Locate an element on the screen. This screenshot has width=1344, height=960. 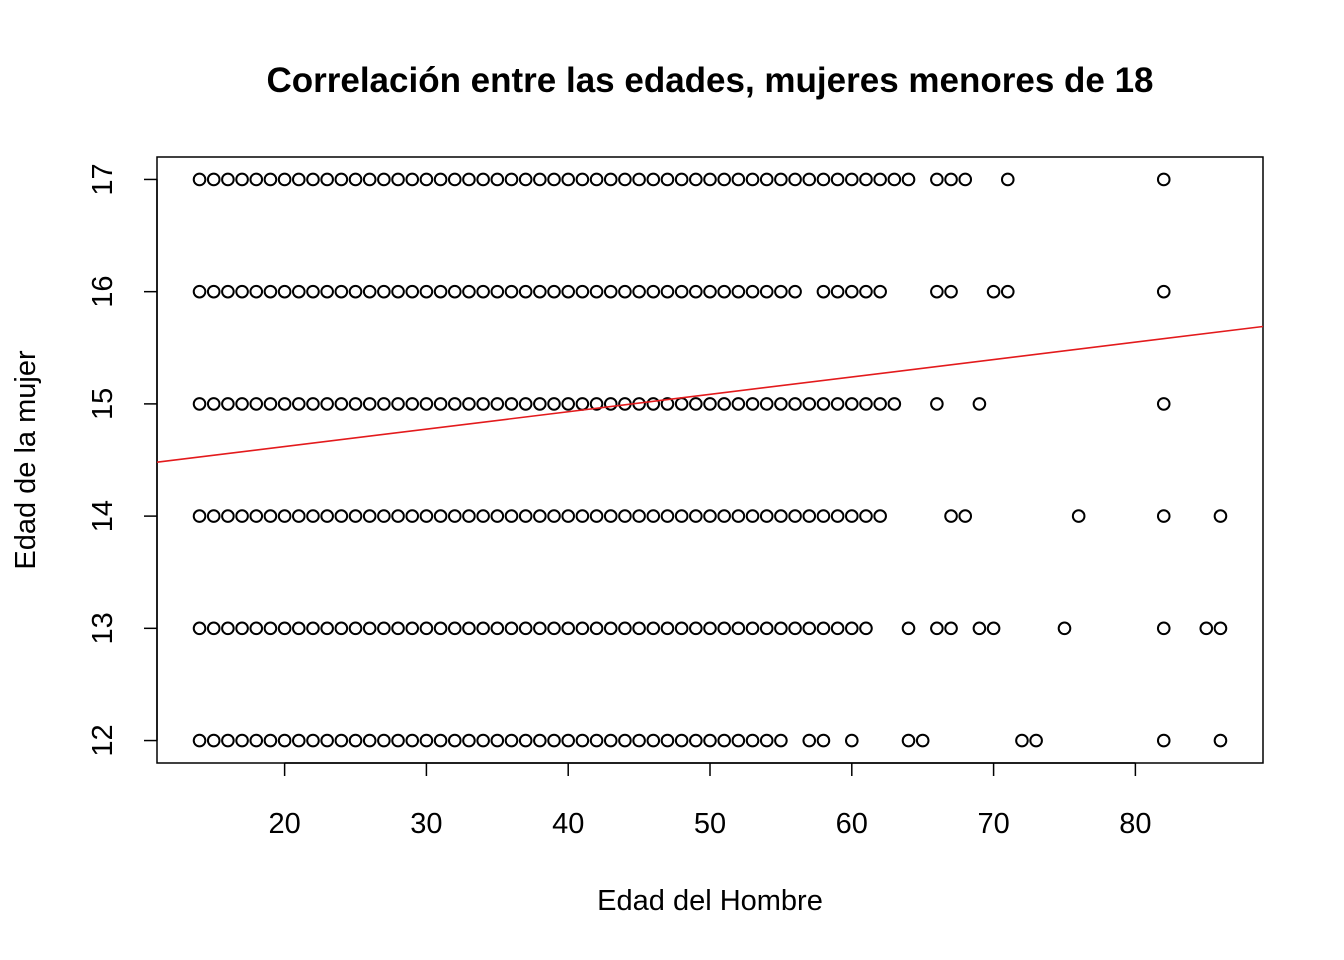
y-axis: 12 13 14 15 16 17 is located at coordinates (122, 460).